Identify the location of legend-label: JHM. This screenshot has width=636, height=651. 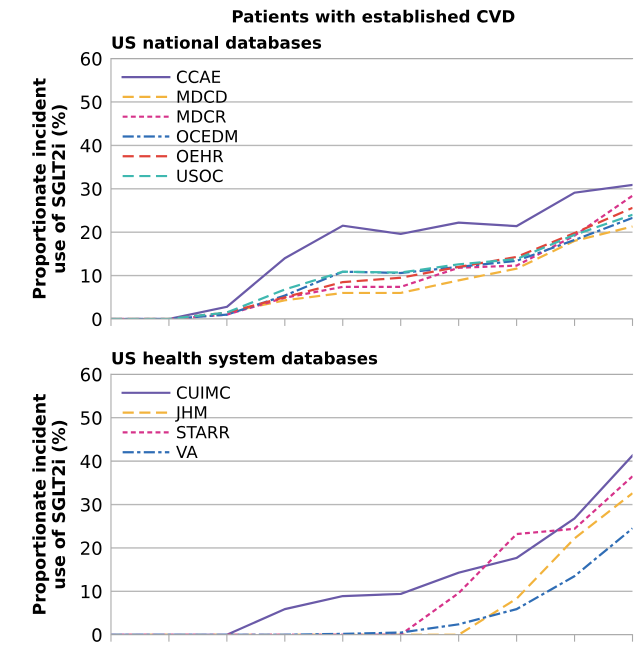
(190, 414).